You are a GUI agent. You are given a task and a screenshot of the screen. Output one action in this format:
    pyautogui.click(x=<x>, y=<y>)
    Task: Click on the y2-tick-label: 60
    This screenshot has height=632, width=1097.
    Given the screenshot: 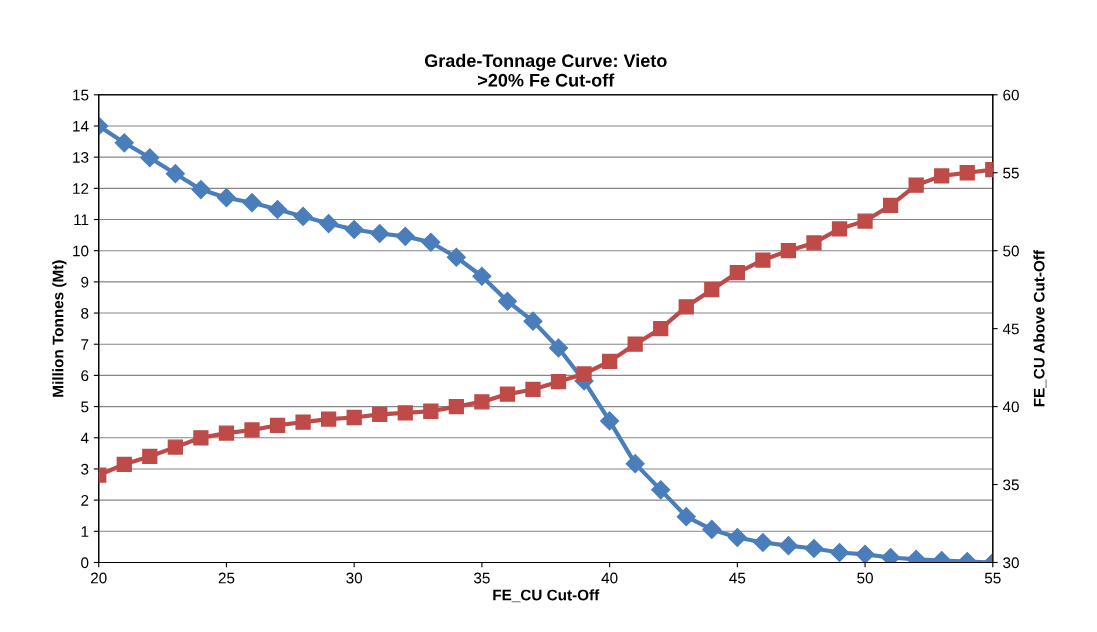 What is the action you would take?
    pyautogui.click(x=1011, y=95)
    